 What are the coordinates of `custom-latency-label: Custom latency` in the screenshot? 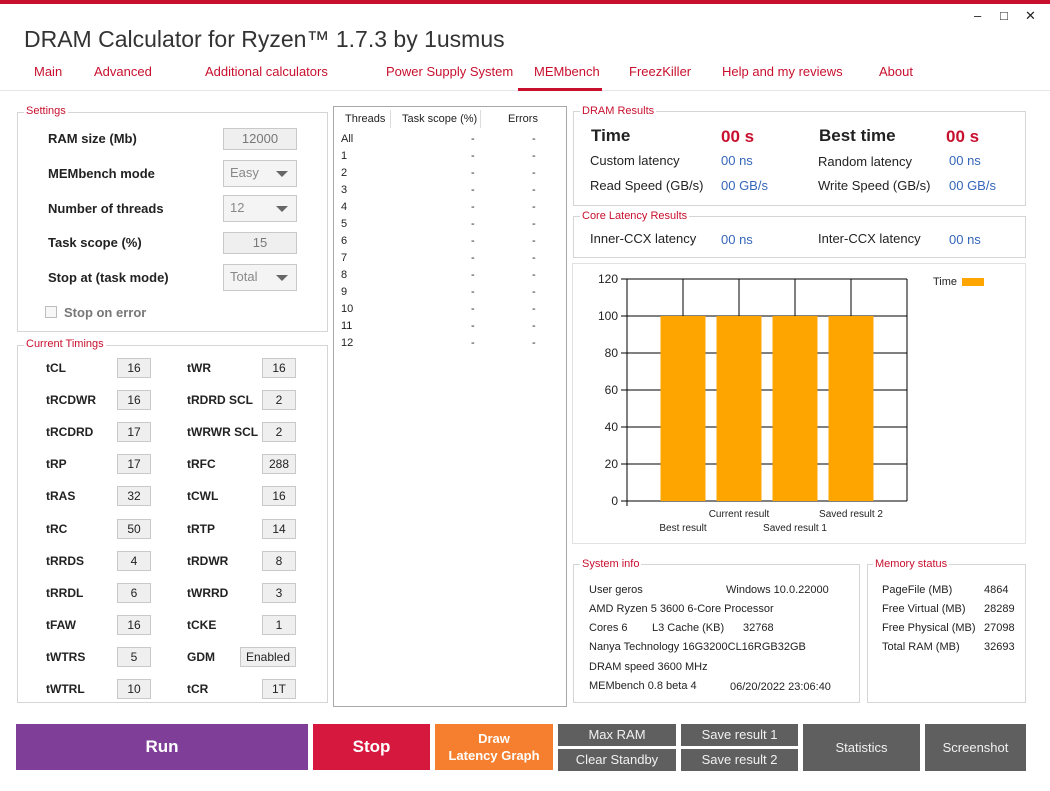 It's located at (635, 160).